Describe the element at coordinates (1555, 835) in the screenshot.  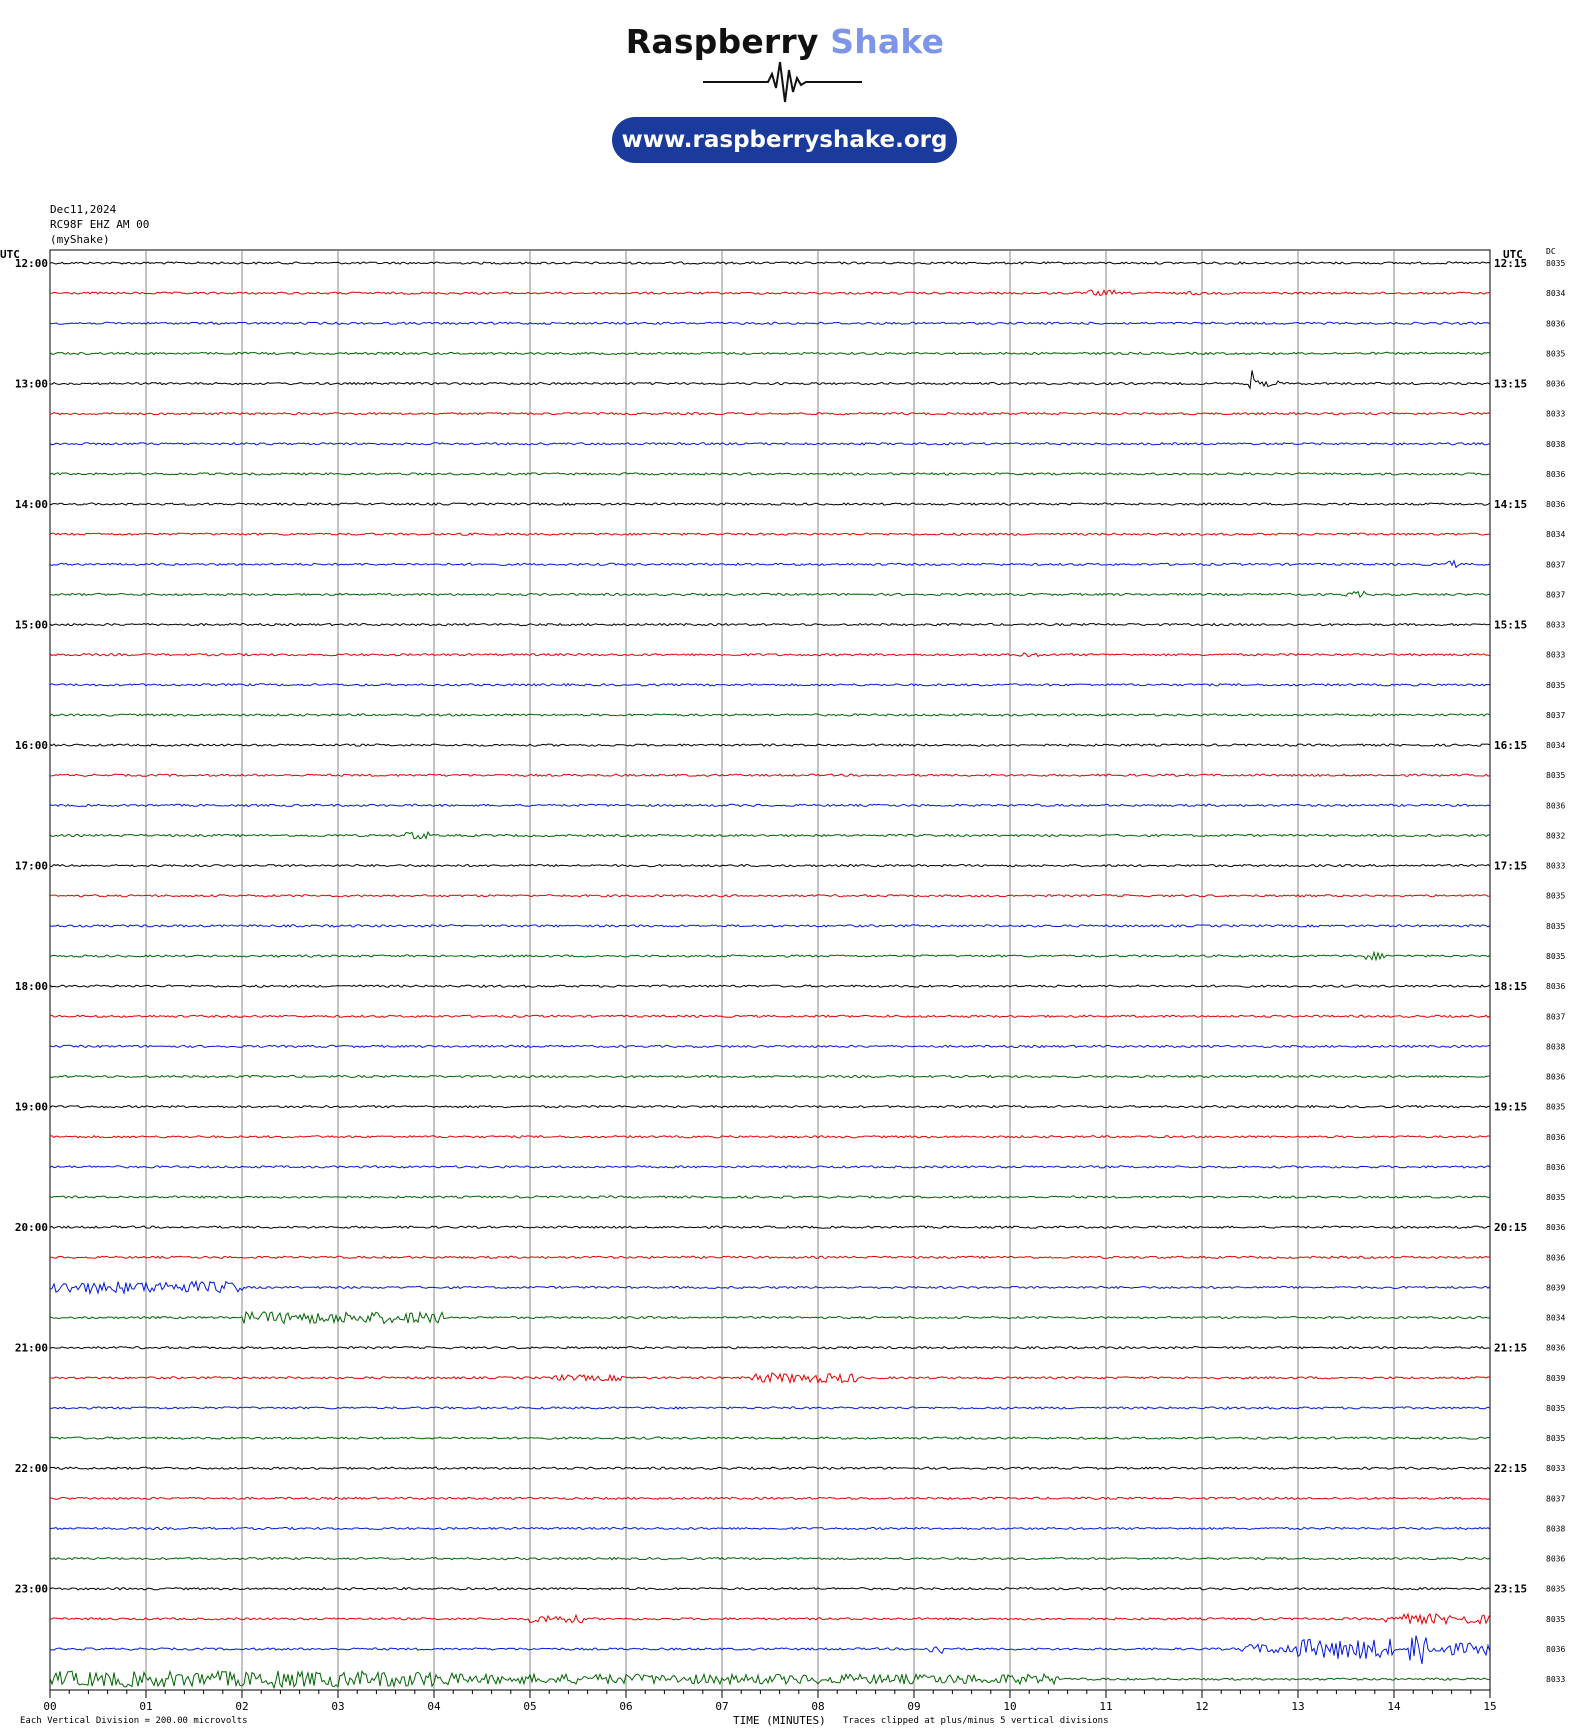
I see `dc-offset-value: 8032` at that location.